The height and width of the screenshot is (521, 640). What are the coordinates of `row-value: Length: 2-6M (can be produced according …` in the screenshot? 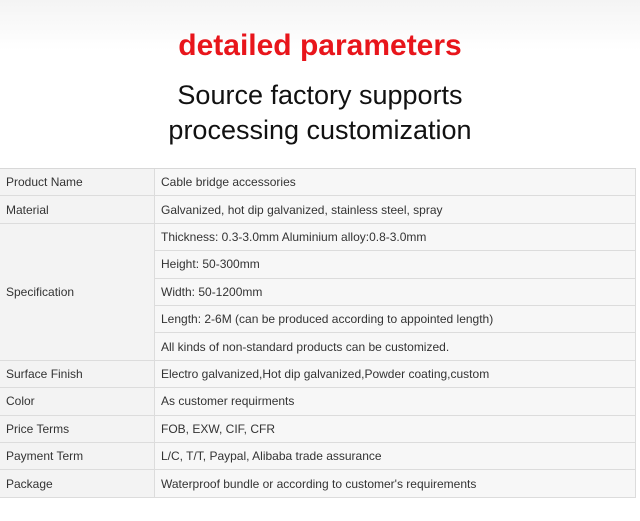 It's located at (395, 320).